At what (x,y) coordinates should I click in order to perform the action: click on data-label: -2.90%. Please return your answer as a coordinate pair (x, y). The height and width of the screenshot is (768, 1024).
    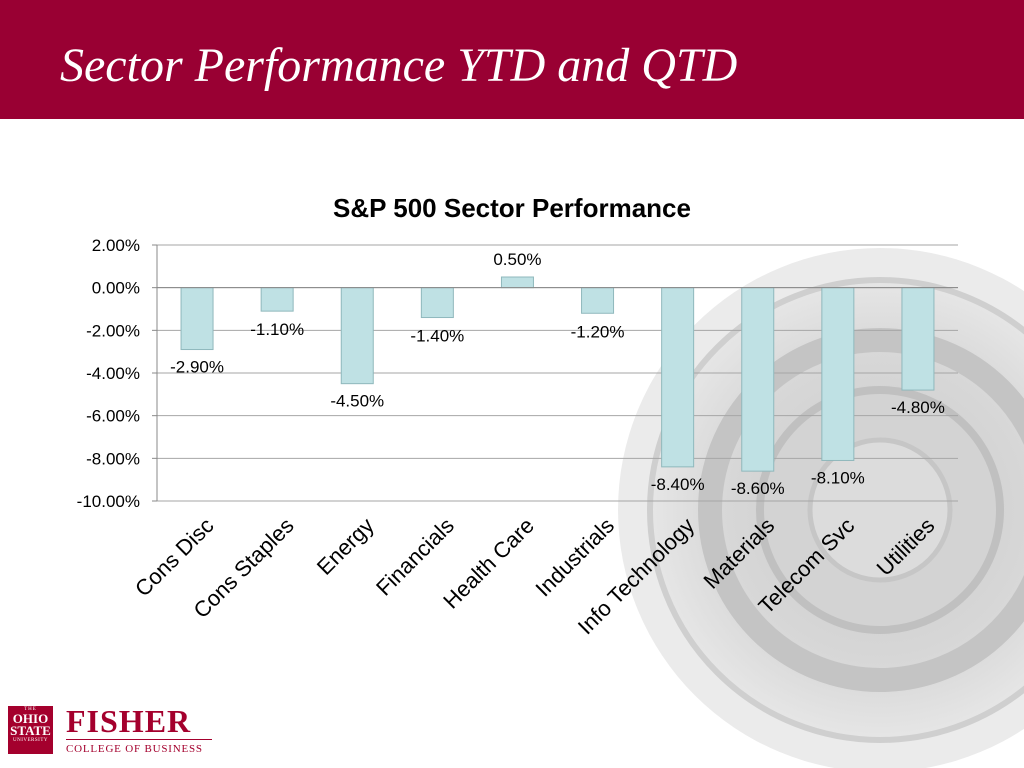
    Looking at the image, I should click on (197, 367).